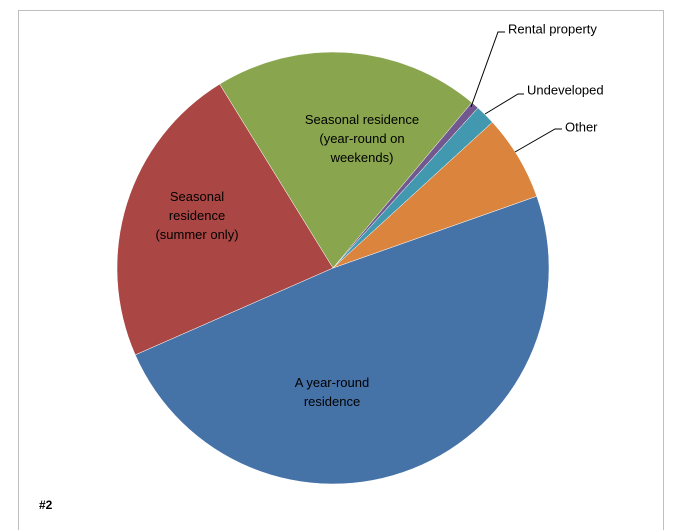  Describe the element at coordinates (581, 126) in the screenshot. I see `slice-label: Other` at that location.